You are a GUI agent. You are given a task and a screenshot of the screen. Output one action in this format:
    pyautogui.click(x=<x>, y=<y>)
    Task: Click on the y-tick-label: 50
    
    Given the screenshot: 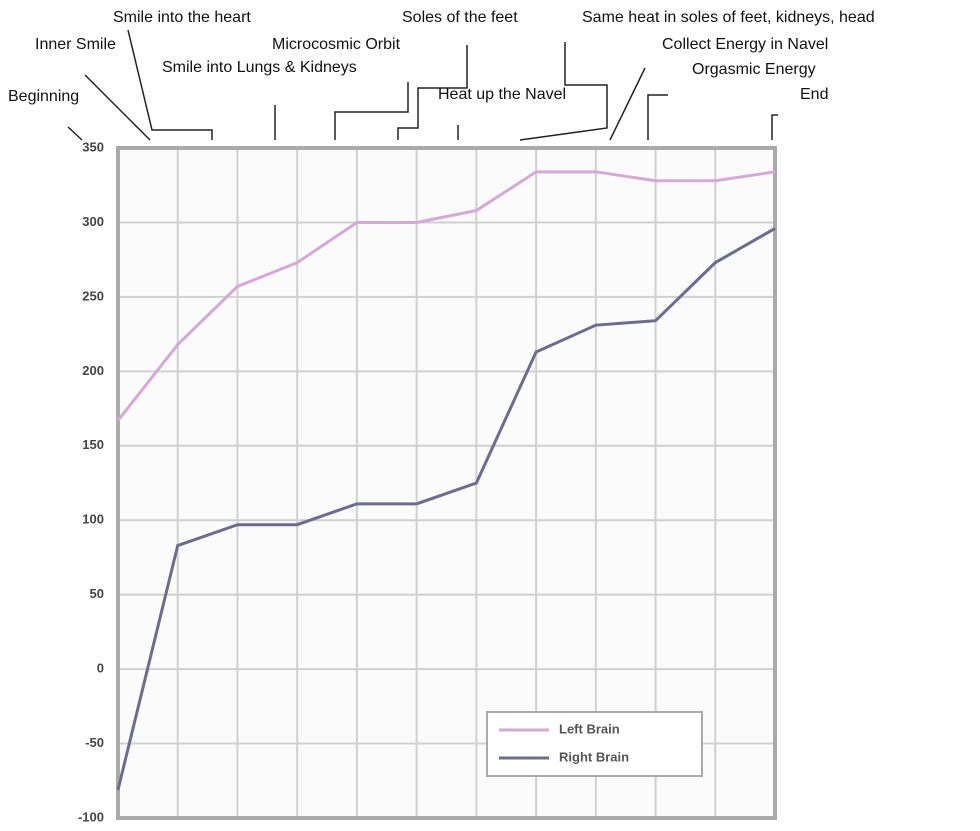 What is the action you would take?
    pyautogui.click(x=97, y=593)
    